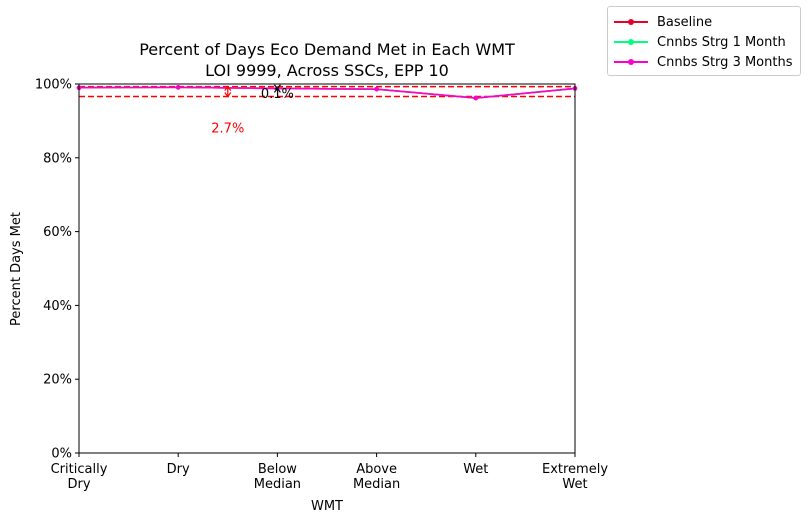 This screenshot has height=523, width=810. I want to click on y-tick-label-1: 0%, so click(61, 454).